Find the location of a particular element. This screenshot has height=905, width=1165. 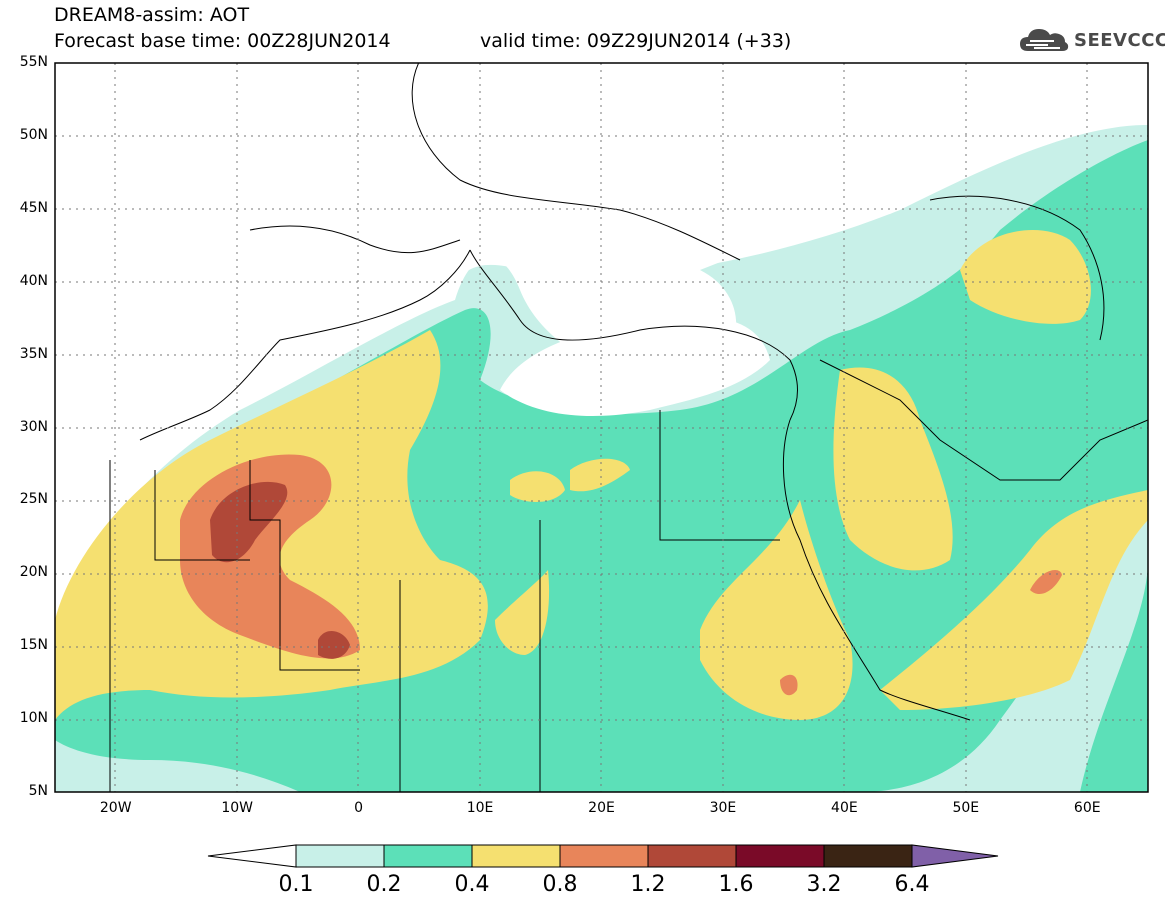

cloud-icon is located at coordinates (1044, 40).